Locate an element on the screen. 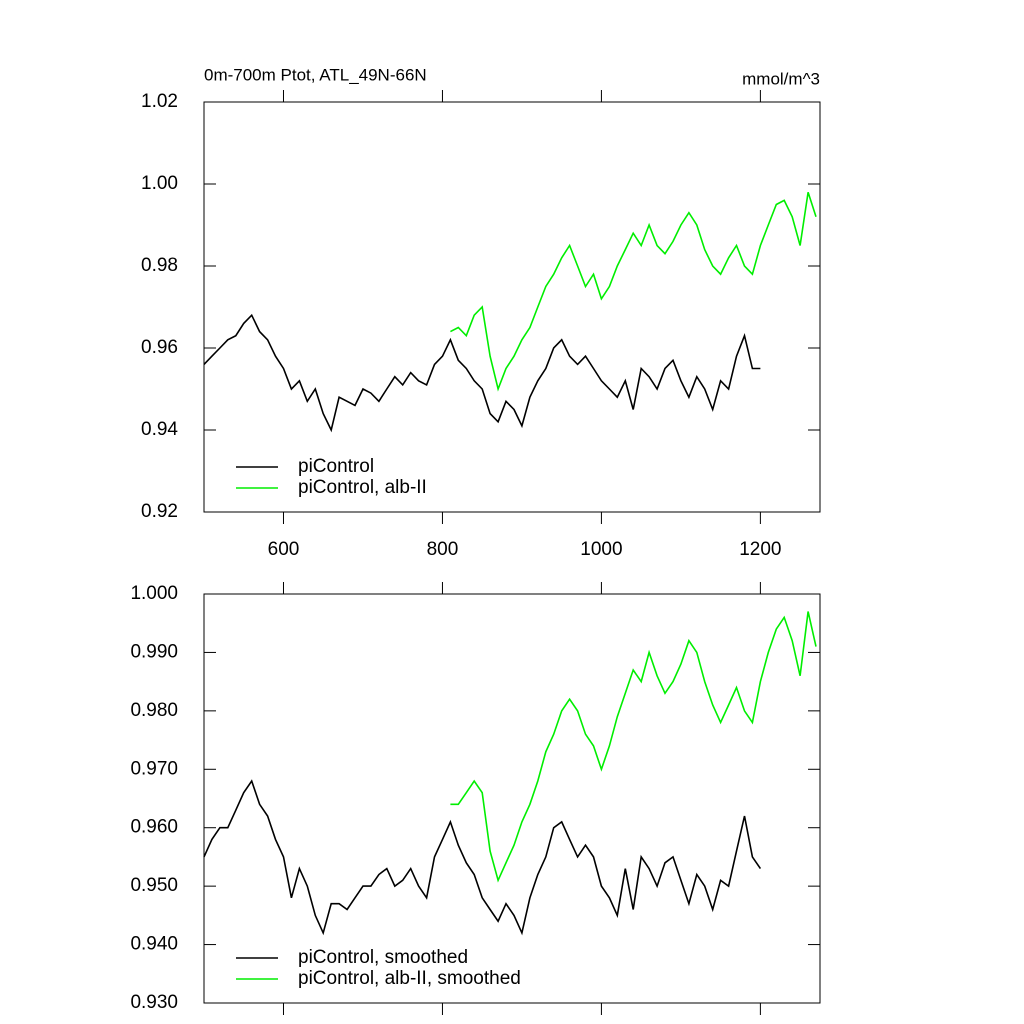 The height and width of the screenshot is (1024, 1024). legend-label: piControl, smoothed is located at coordinates (383, 957).